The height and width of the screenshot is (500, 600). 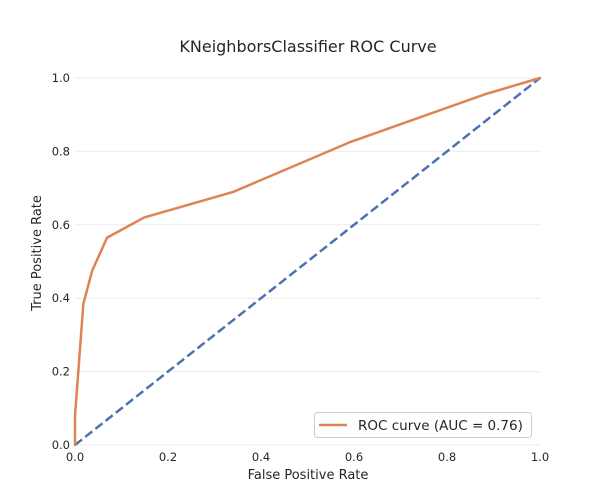 I want to click on y-tick-label: 0.2, so click(x=61, y=372).